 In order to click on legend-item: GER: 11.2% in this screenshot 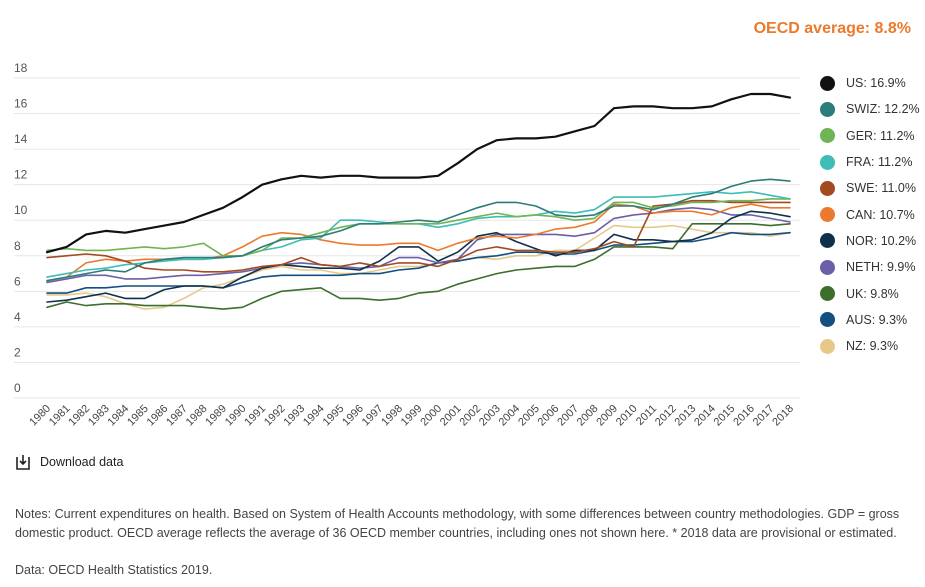, I will do `click(870, 136)`.